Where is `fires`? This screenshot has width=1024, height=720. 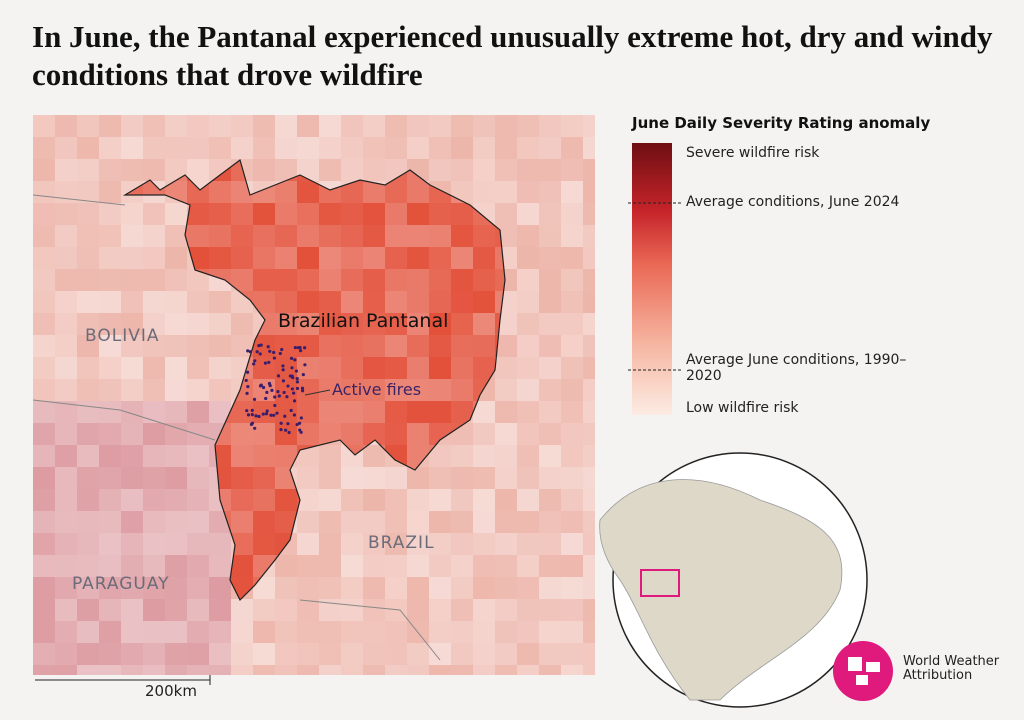
fires is located at coordinates (275, 389).